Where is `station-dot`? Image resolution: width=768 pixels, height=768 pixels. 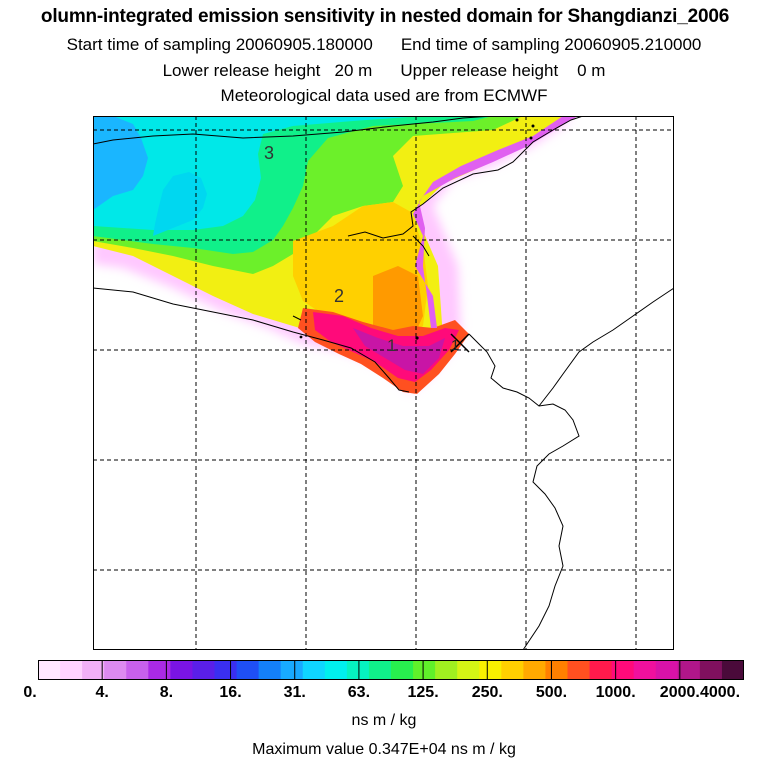 station-dot is located at coordinates (417, 338).